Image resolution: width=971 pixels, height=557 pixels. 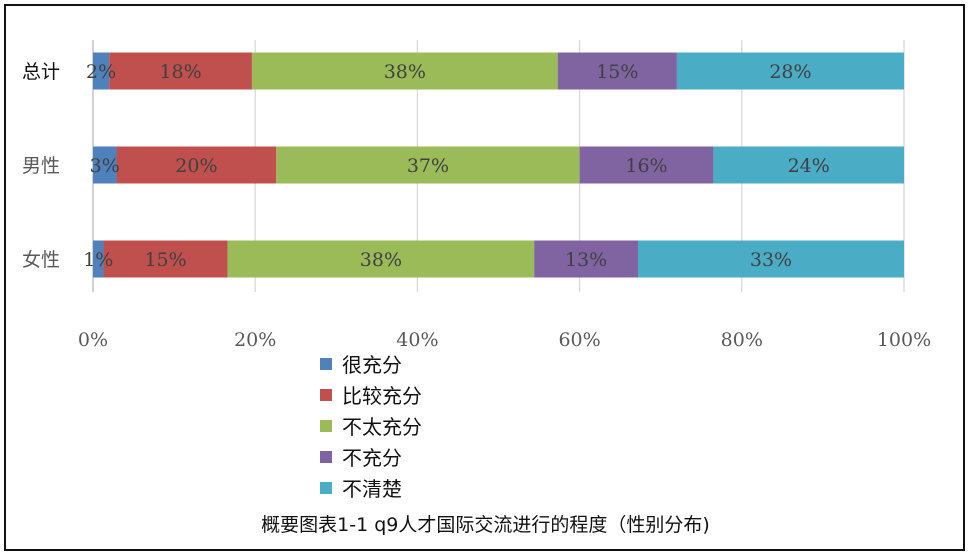 What do you see at coordinates (417, 340) in the screenshot?
I see `x-tick-label: 40%` at bounding box center [417, 340].